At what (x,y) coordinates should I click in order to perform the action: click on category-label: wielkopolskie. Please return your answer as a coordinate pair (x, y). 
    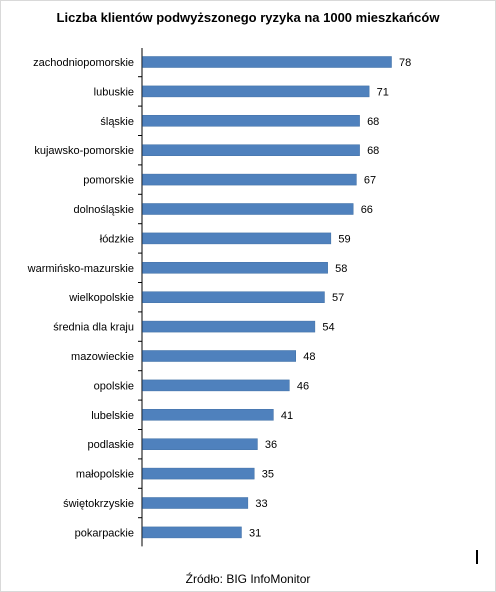
    Looking at the image, I should click on (101, 298).